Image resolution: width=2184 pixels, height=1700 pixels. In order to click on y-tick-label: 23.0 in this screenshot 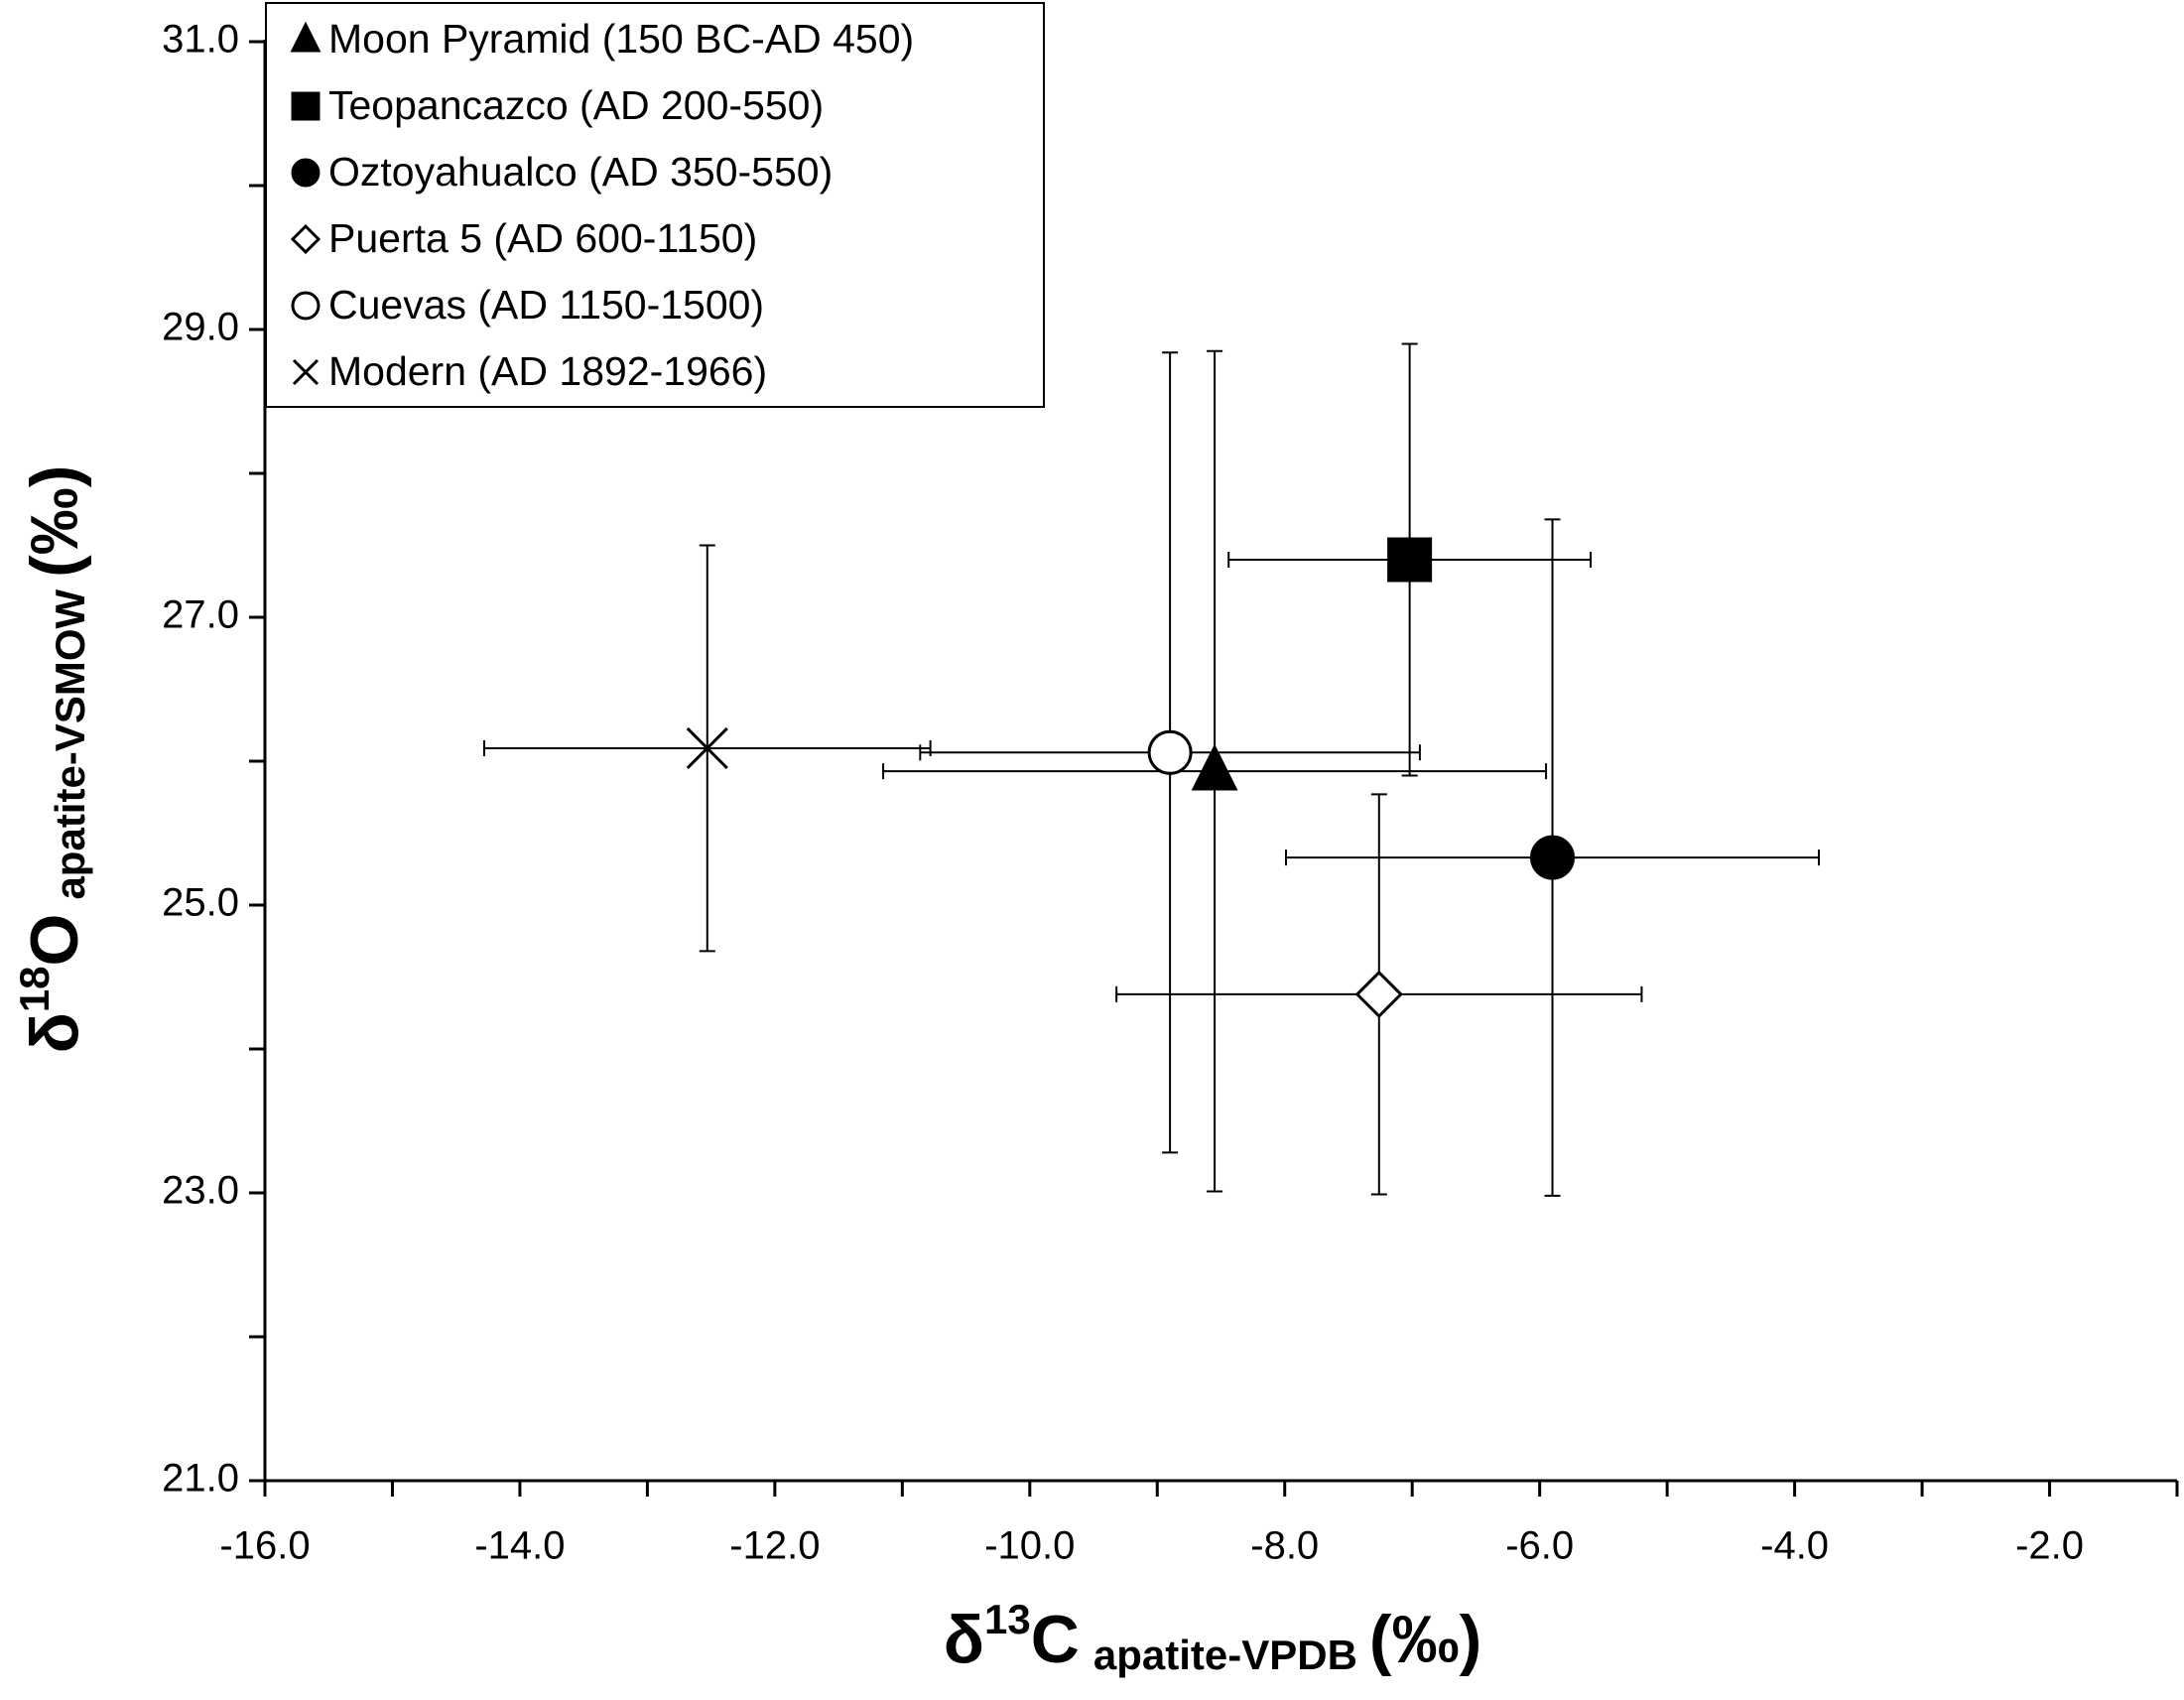, I will do `click(200, 1191)`.